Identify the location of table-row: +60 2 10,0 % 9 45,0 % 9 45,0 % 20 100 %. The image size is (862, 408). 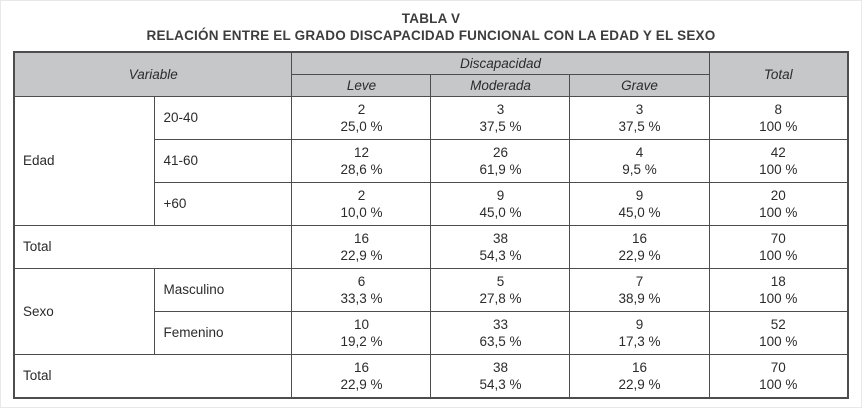
(431, 203).